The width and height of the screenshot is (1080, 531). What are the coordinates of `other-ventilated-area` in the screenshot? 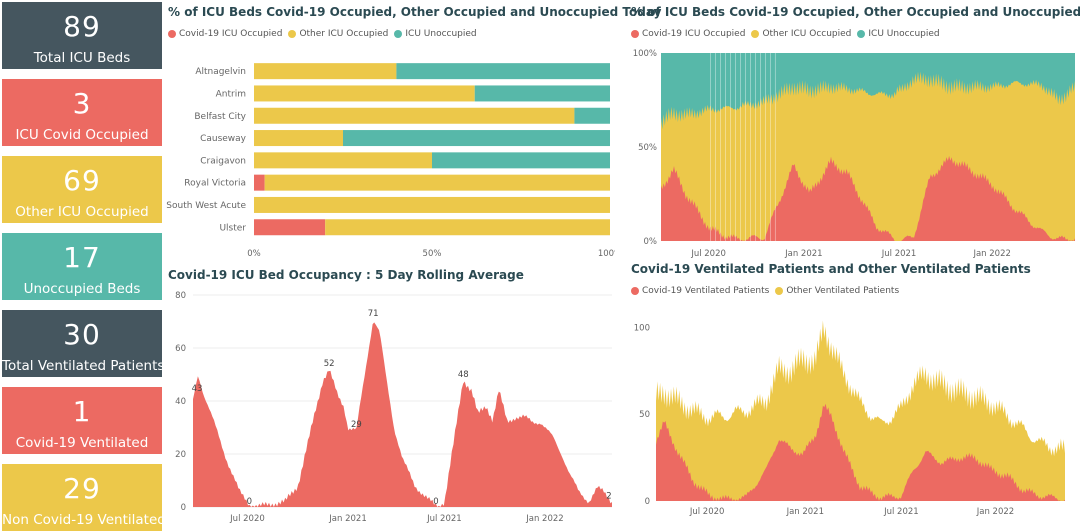 It's located at (860, 410).